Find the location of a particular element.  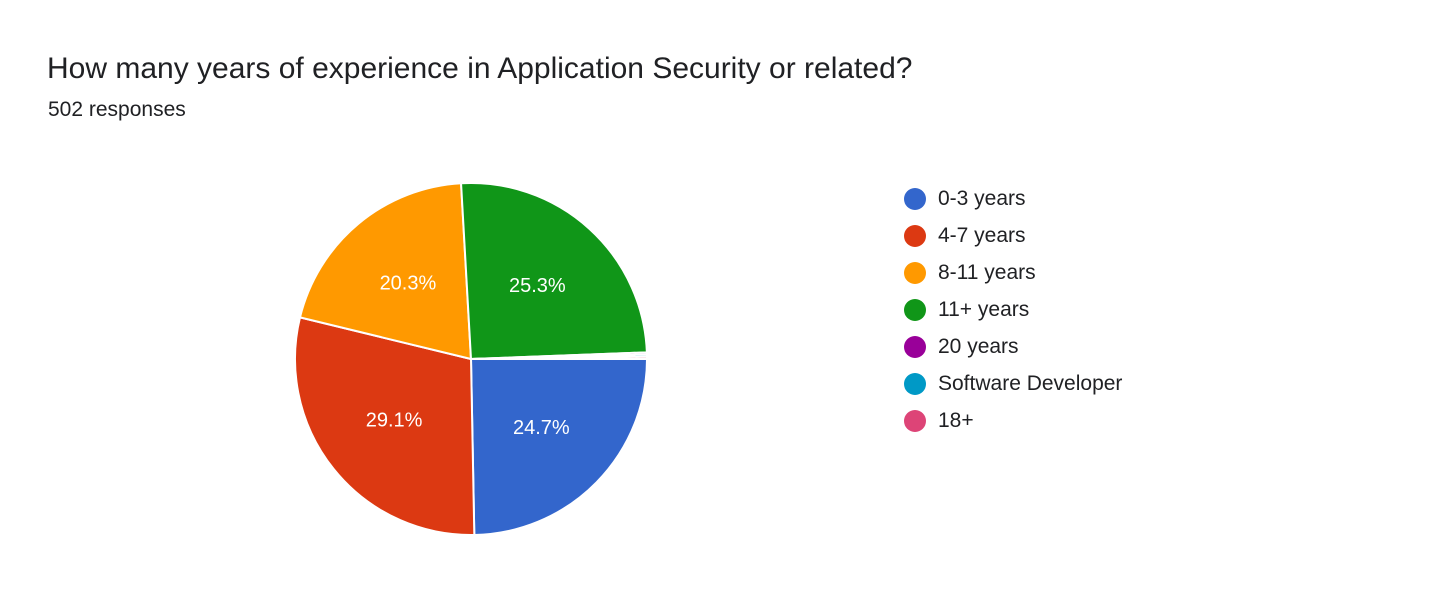

legend-item: 0-3 years is located at coordinates (1013, 198).